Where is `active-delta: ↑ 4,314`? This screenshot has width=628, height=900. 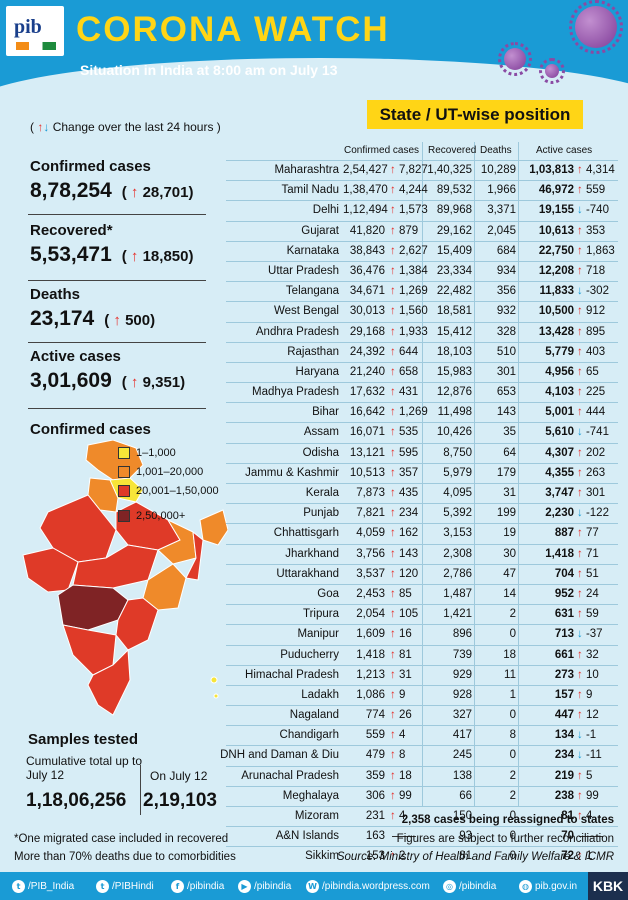 active-delta: ↑ 4,314 is located at coordinates (596, 170).